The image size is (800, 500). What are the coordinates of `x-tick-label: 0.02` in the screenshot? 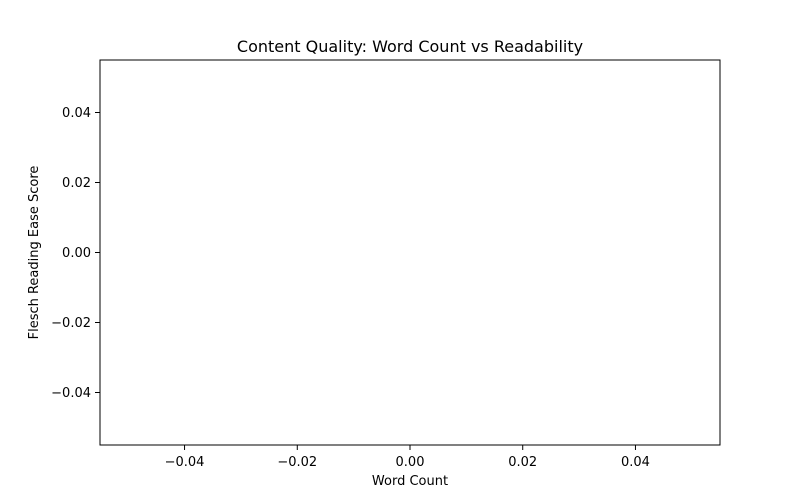 It's located at (522, 462).